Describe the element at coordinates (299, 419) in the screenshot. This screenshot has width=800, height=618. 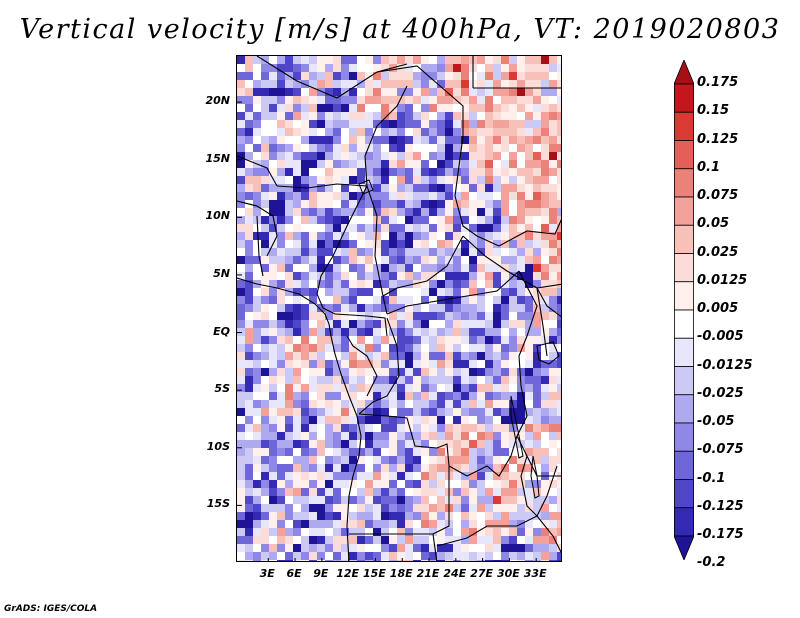
I see `coastline` at that location.